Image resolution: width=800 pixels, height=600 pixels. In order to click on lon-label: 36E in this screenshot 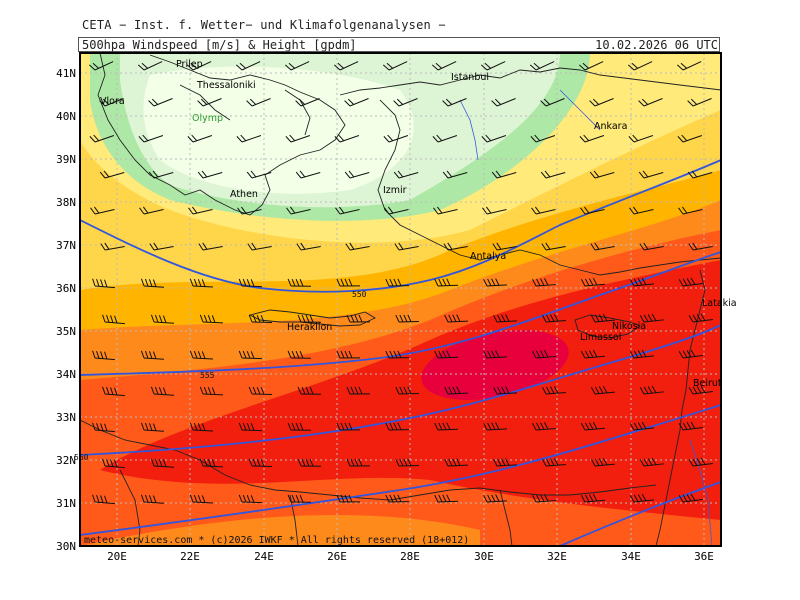, I will do `click(704, 556)`.